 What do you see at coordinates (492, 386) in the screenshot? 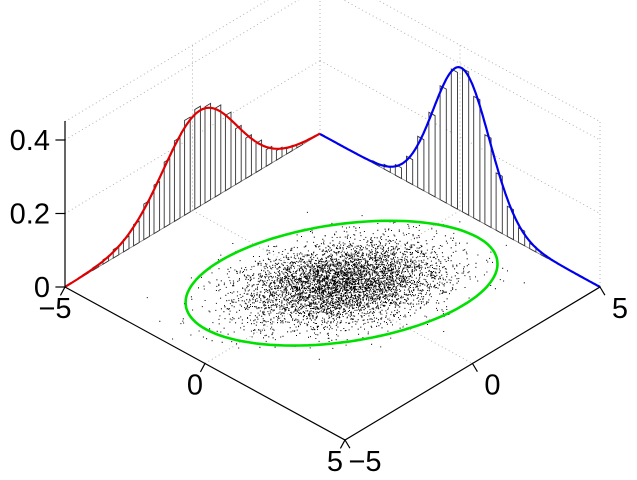
I see `y-axis-tick-label: 0` at bounding box center [492, 386].